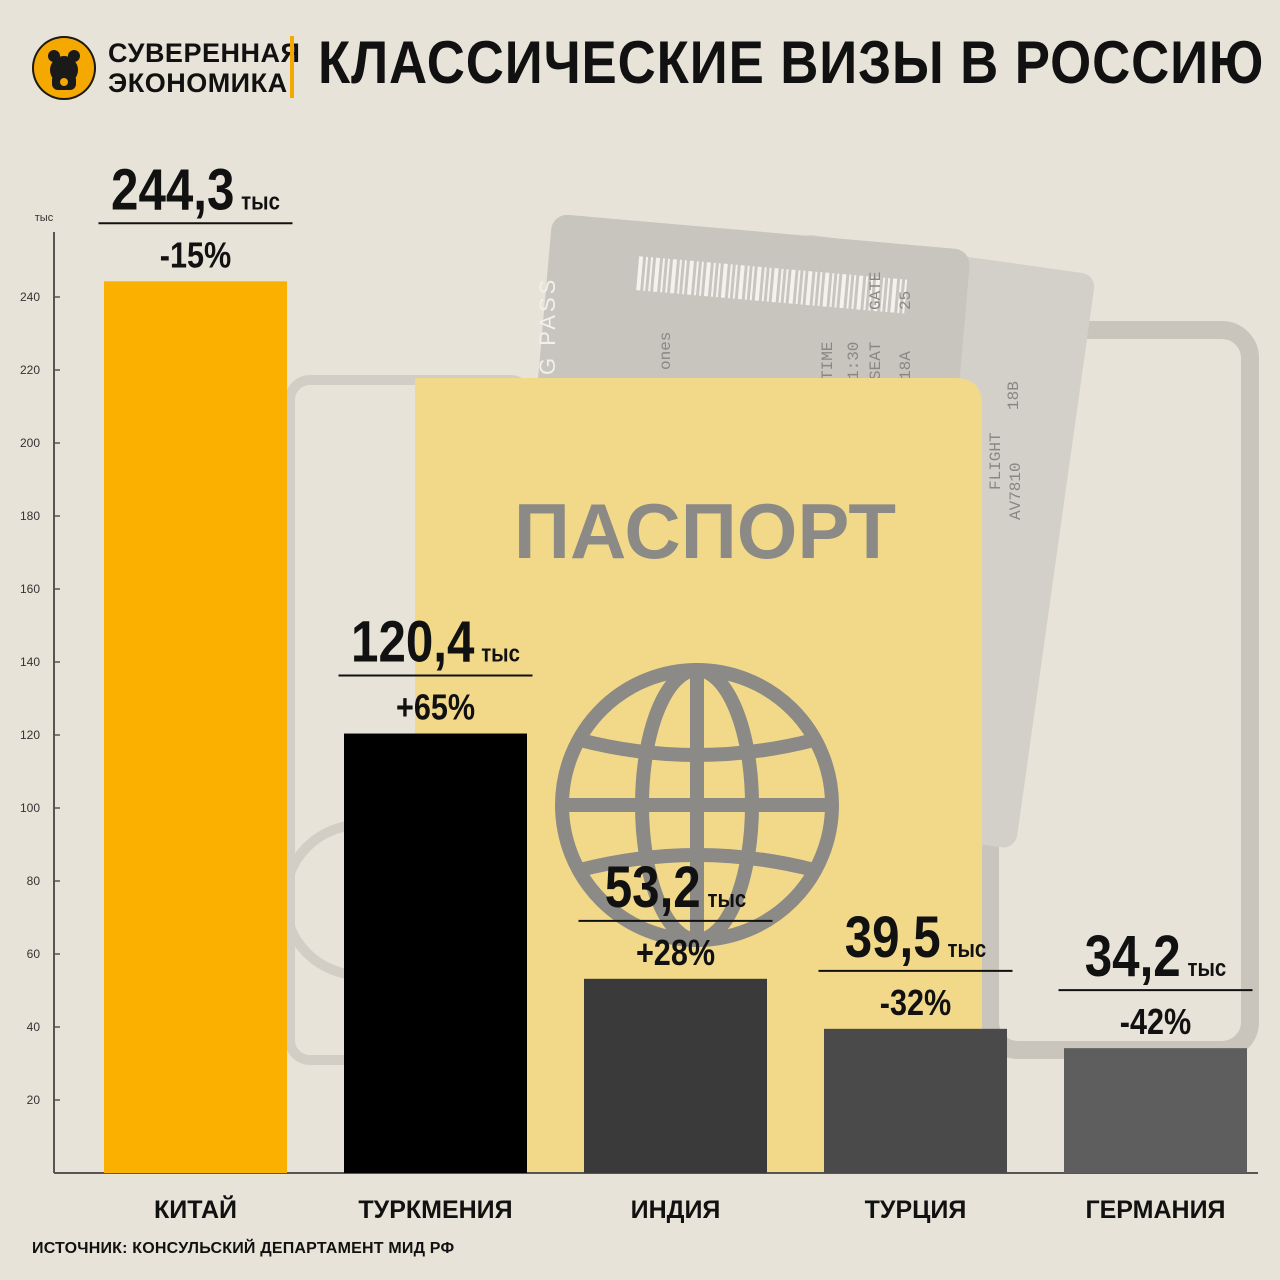  What do you see at coordinates (675, 954) in the screenshot?
I see `bar-change-label: +28%` at bounding box center [675, 954].